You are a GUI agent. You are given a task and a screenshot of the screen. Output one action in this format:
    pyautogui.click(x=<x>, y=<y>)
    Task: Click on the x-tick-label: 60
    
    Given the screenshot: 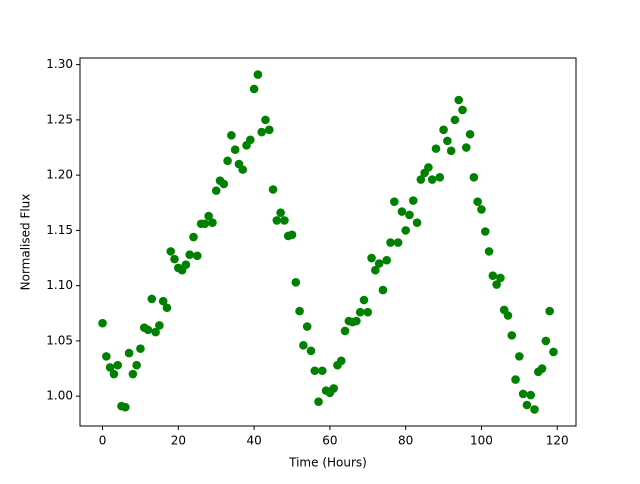 What is the action you would take?
    pyautogui.click(x=329, y=441)
    